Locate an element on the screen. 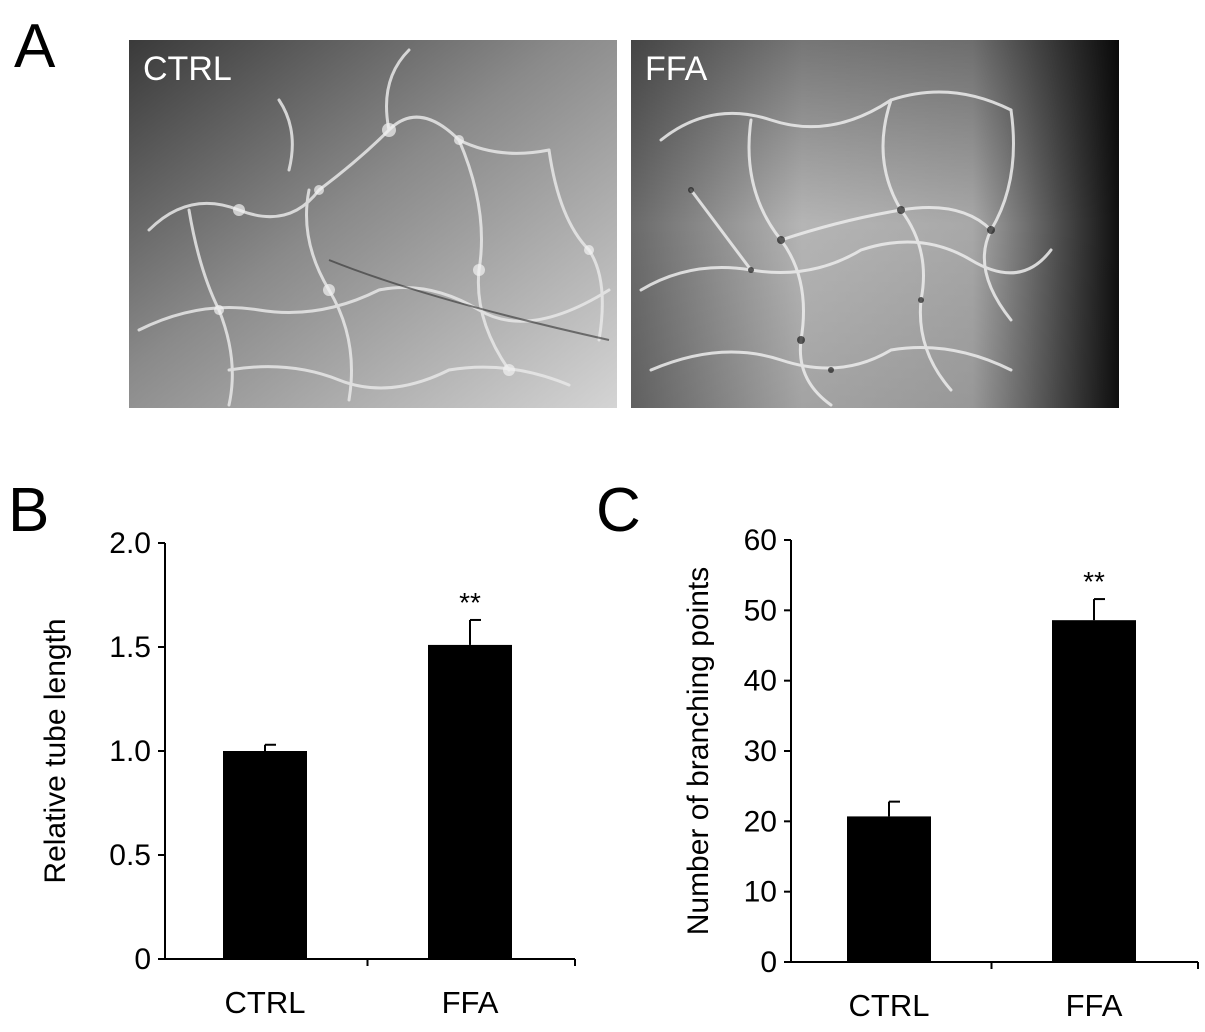 The height and width of the screenshot is (1032, 1205). chart-b-y-axis-title: Relative tube length is located at coordinates (55, 750).